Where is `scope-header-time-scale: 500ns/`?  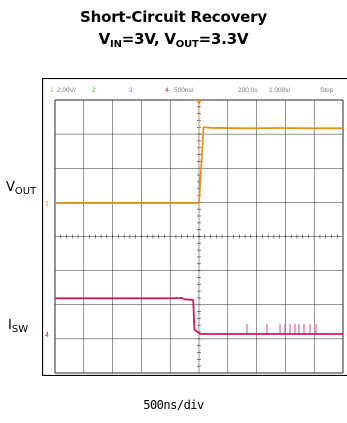
scope-header-time-scale: 500ns/ is located at coordinates (184, 90).